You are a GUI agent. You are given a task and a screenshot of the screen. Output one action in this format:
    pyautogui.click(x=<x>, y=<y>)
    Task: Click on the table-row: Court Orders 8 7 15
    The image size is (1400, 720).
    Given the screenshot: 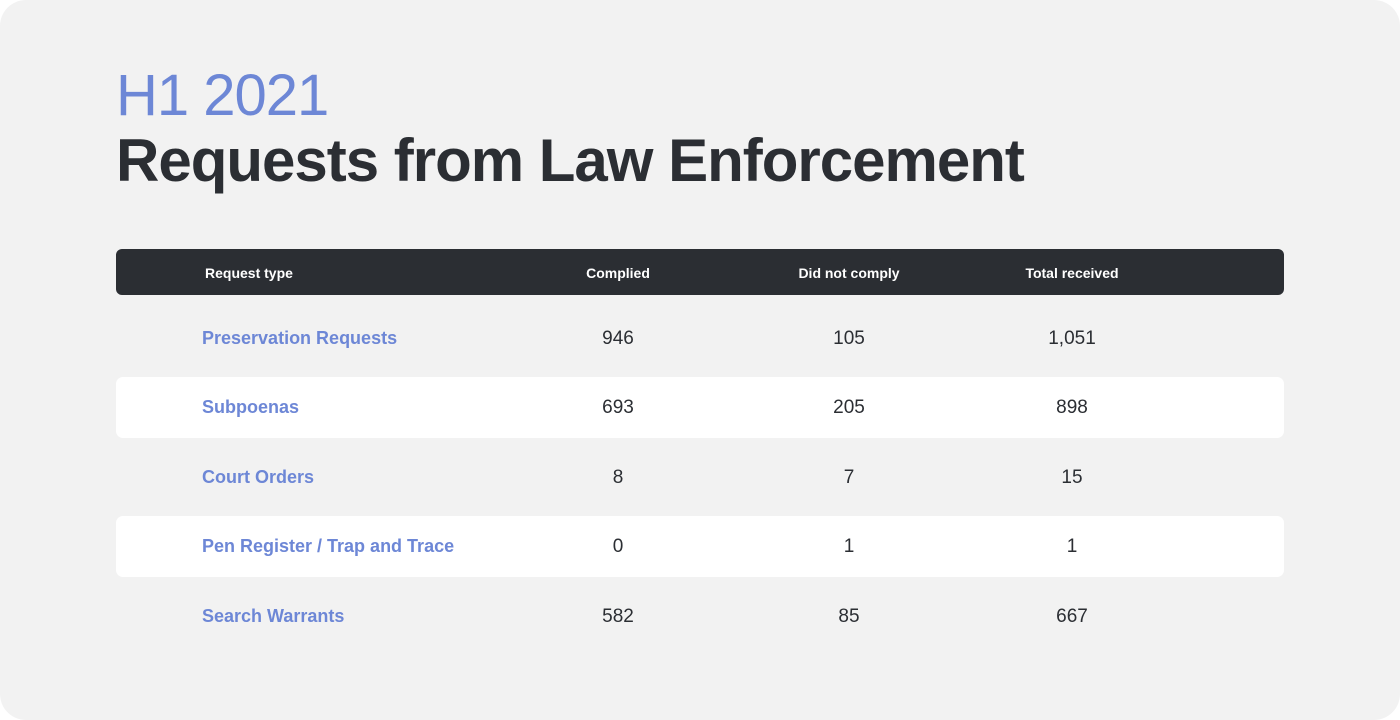 What is the action you would take?
    pyautogui.click(x=700, y=477)
    